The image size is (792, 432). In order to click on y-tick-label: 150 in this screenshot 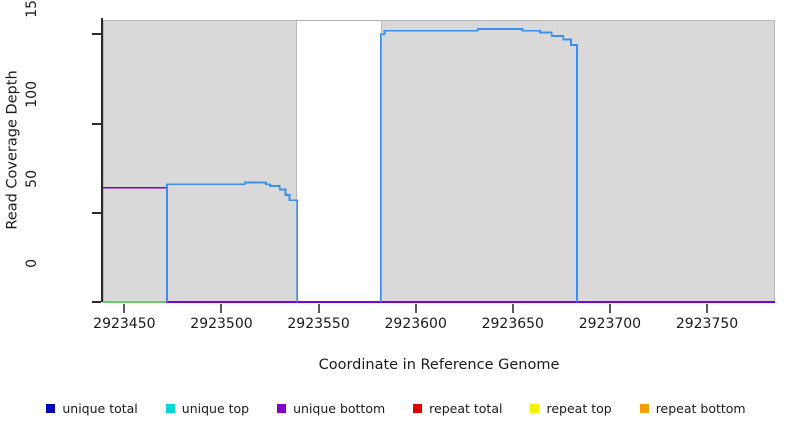, I will do `click(38, 20)`.